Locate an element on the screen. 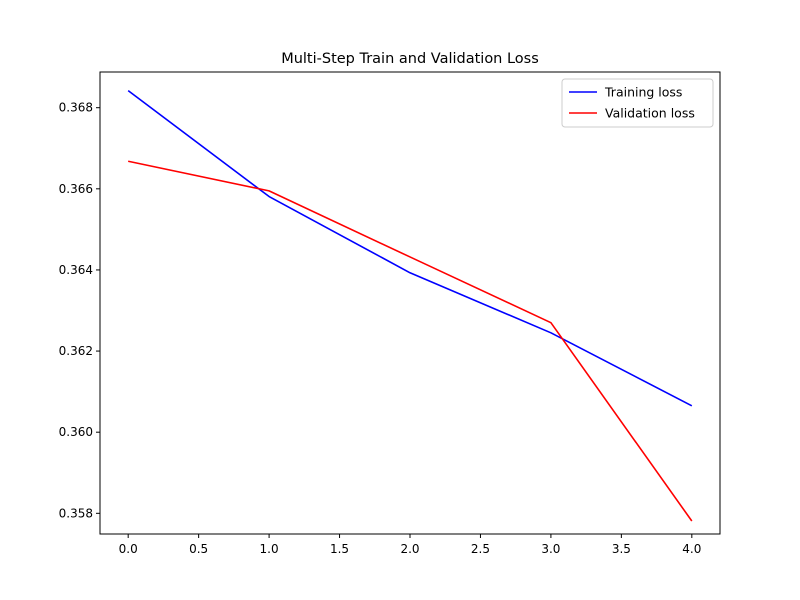 This screenshot has height=600, width=800. legend-box is located at coordinates (637, 103).